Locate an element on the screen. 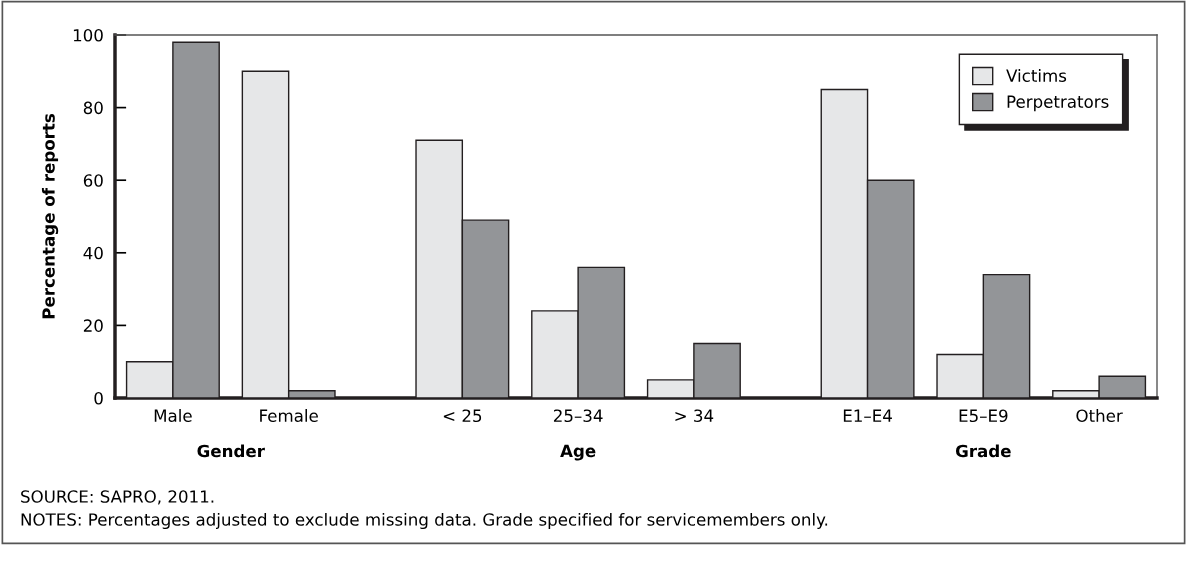 The image size is (1187, 563). x-tick-label: < 25 is located at coordinates (462, 416).